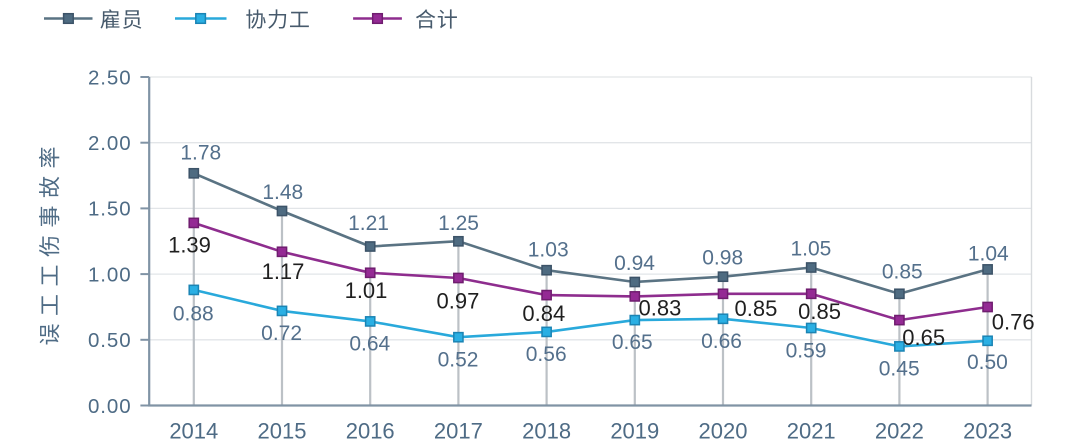 This screenshot has width=1065, height=448. I want to click on svg-text: 1.48, so click(282, 192).